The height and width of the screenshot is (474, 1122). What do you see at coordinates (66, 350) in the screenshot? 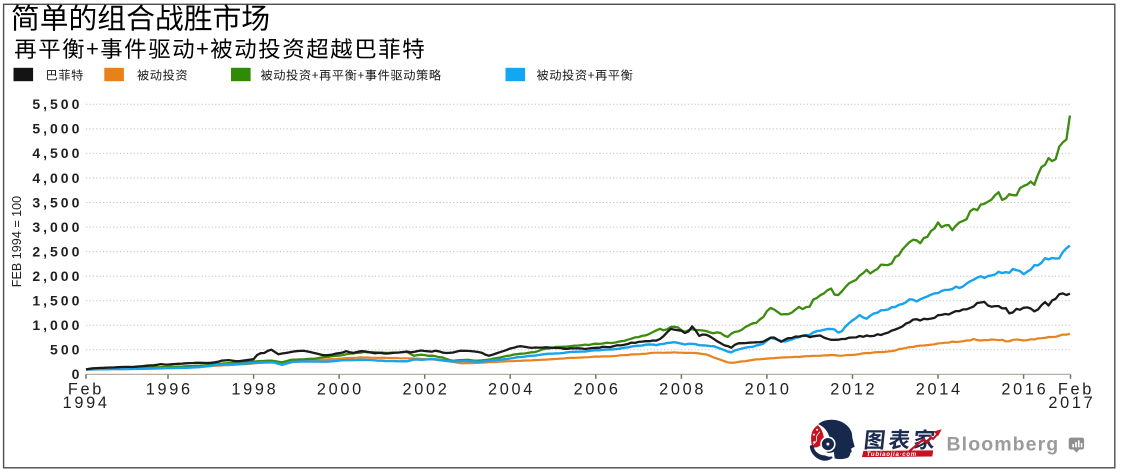
I see `svg-text: 500` at bounding box center [66, 350].